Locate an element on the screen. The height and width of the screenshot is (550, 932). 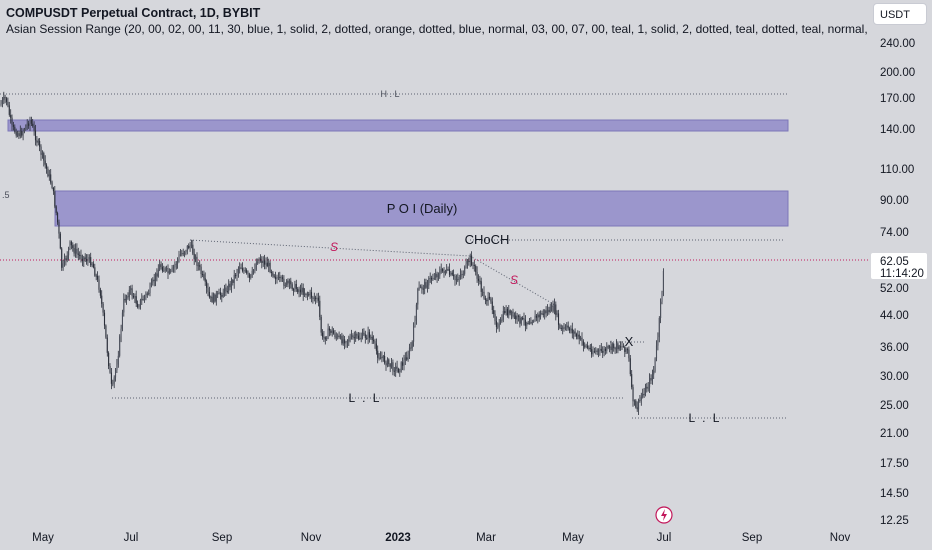
lightning-icon is located at coordinates (664, 515).